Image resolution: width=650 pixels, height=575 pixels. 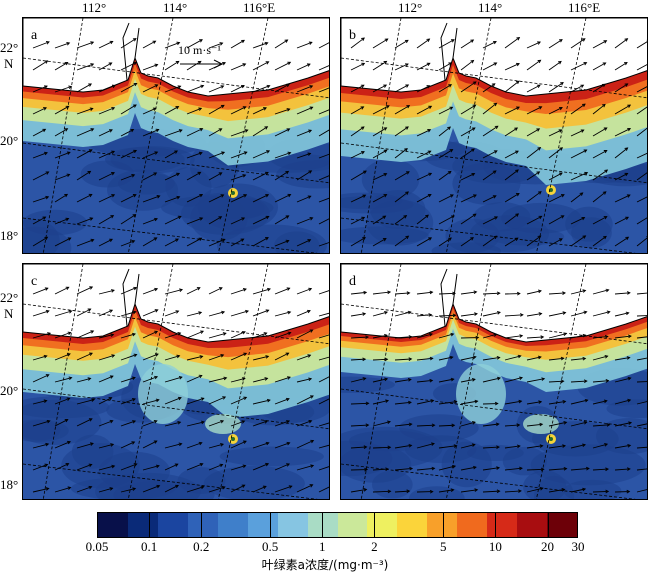 I want to click on colorbar-swatch, so click(x=382, y=525).